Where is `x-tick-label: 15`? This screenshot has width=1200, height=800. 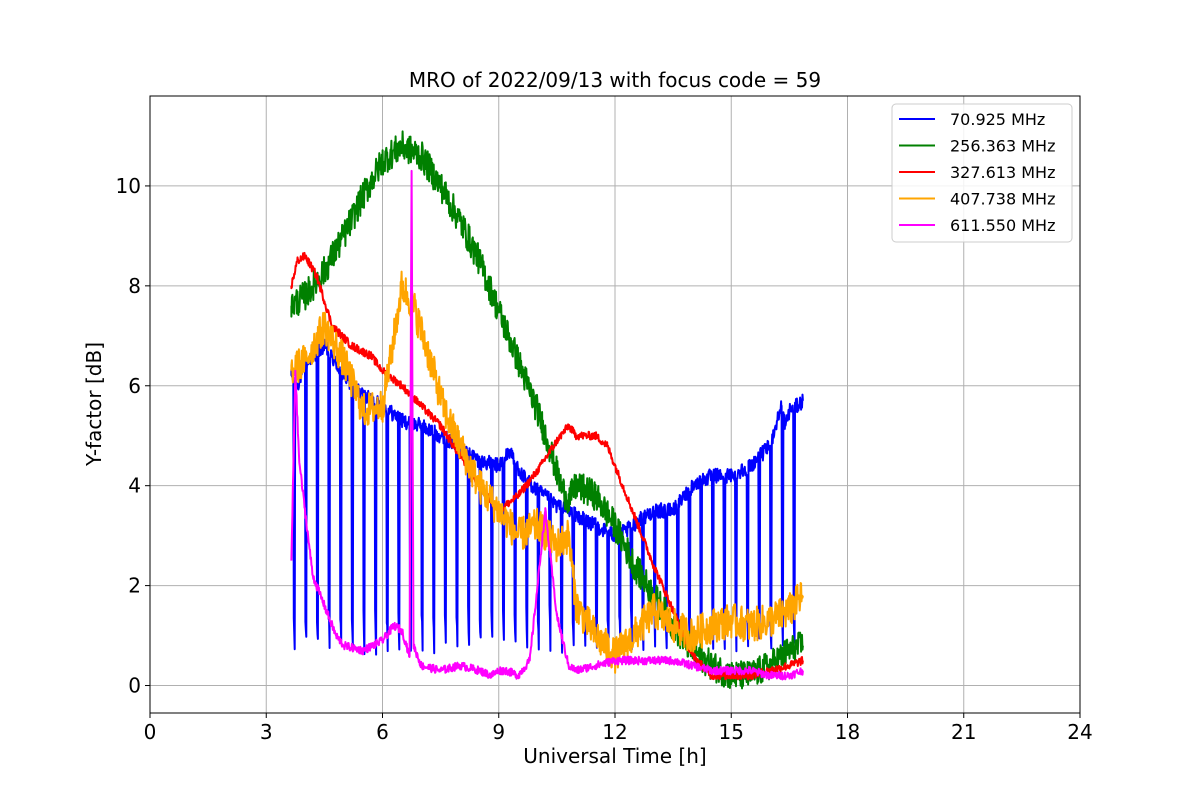
x-tick-label: 15 is located at coordinates (731, 732).